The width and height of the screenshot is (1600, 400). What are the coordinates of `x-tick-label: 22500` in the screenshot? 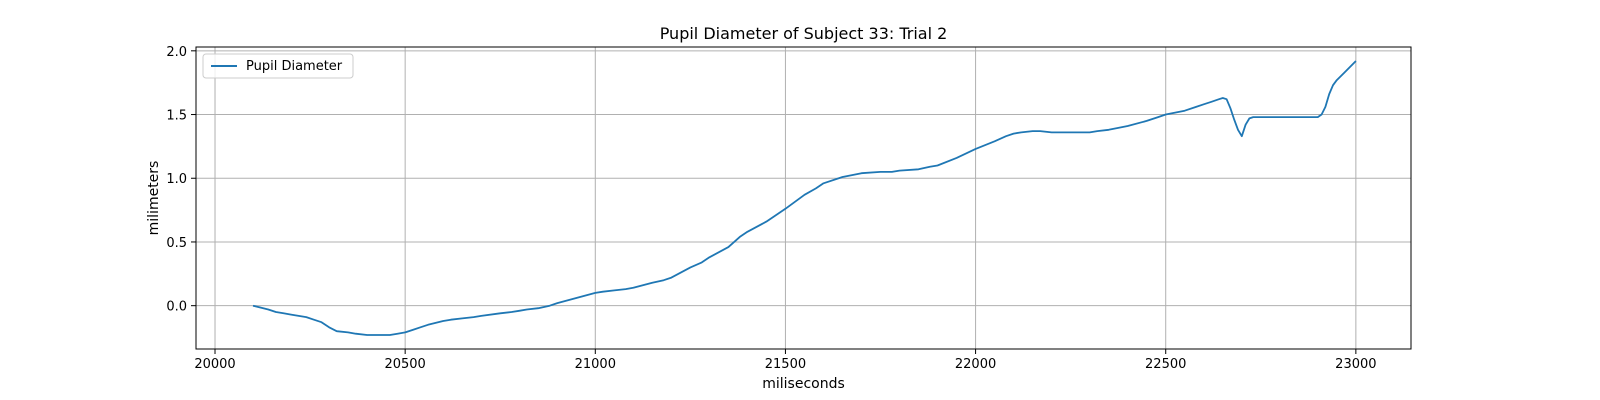 It's located at (1165, 364).